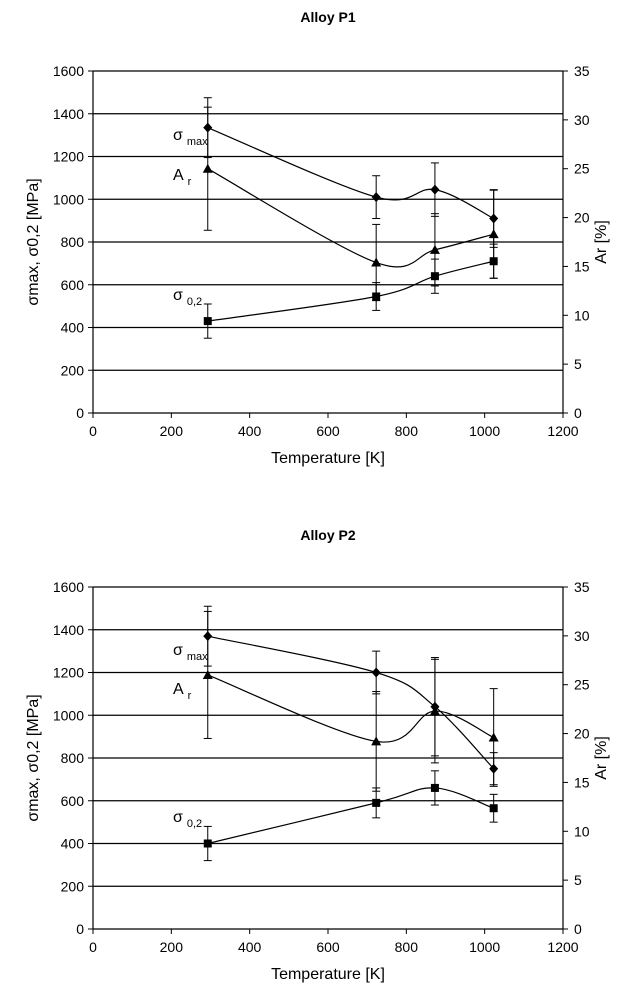 The image size is (630, 994). What do you see at coordinates (327, 535) in the screenshot?
I see `chart-title: Alloy P2` at bounding box center [327, 535].